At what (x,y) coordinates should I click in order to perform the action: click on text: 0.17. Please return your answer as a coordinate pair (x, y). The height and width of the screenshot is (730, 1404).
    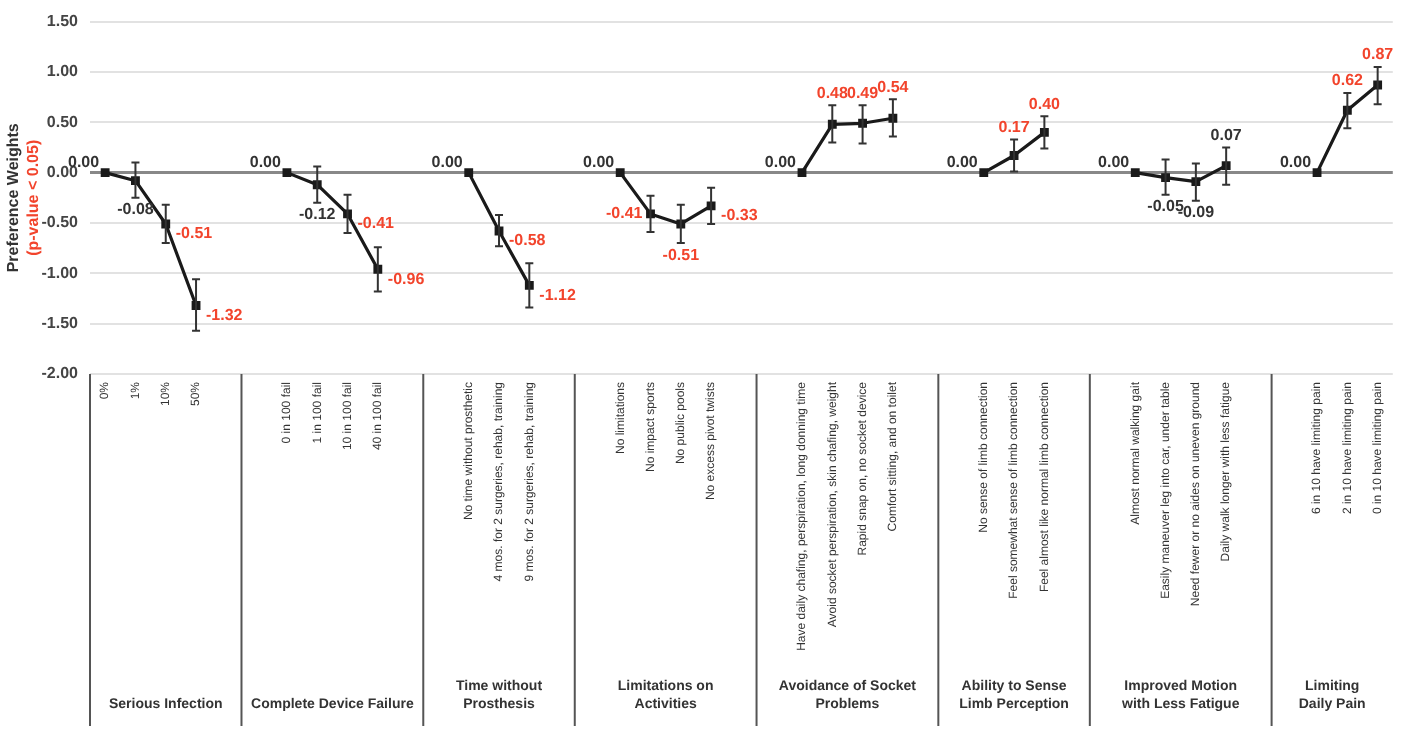
    Looking at the image, I should click on (1014, 126).